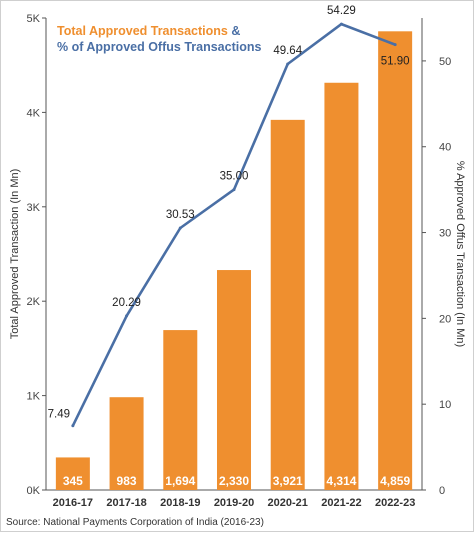 This screenshot has height=536, width=474. I want to click on x-tick-label: 2019-20, so click(234, 503).